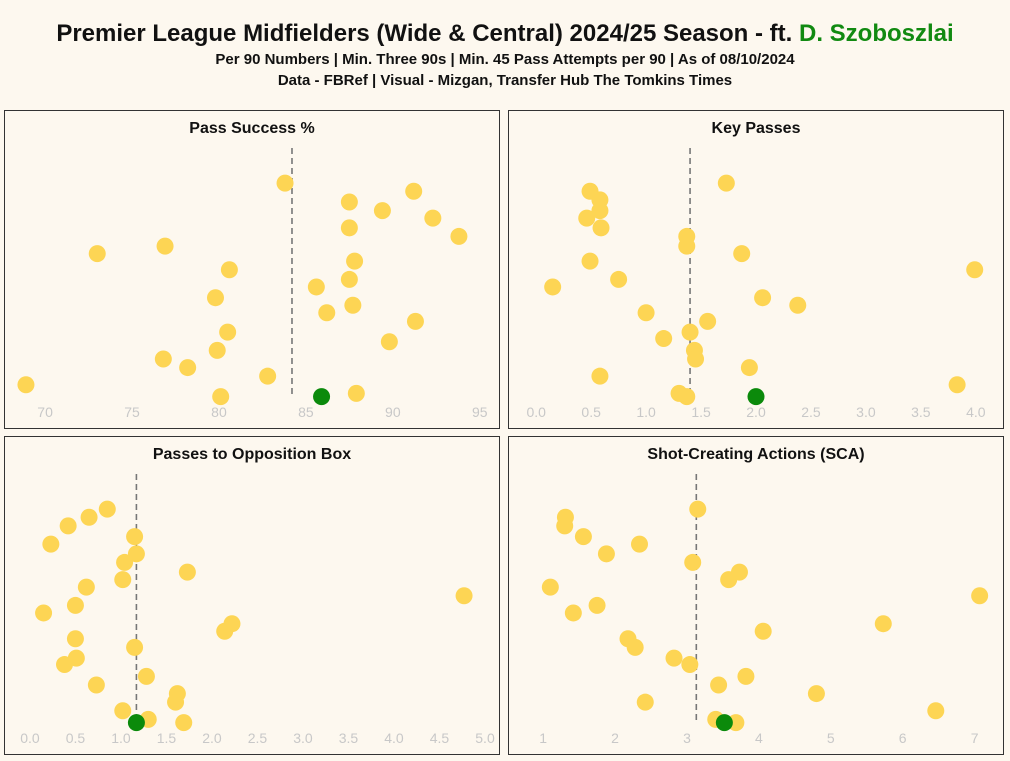 The height and width of the screenshot is (761, 1010). Describe the element at coordinates (251, 128) in the screenshot. I see `panel-title: Pass Success %` at that location.